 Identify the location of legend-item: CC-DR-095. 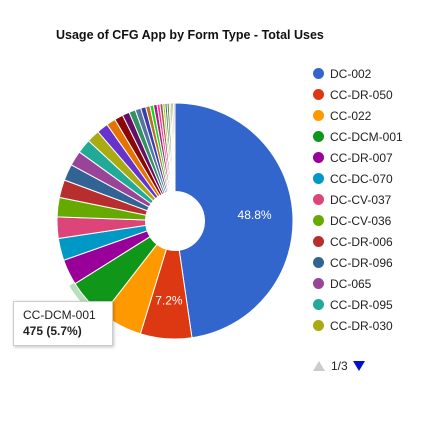
(374, 304).